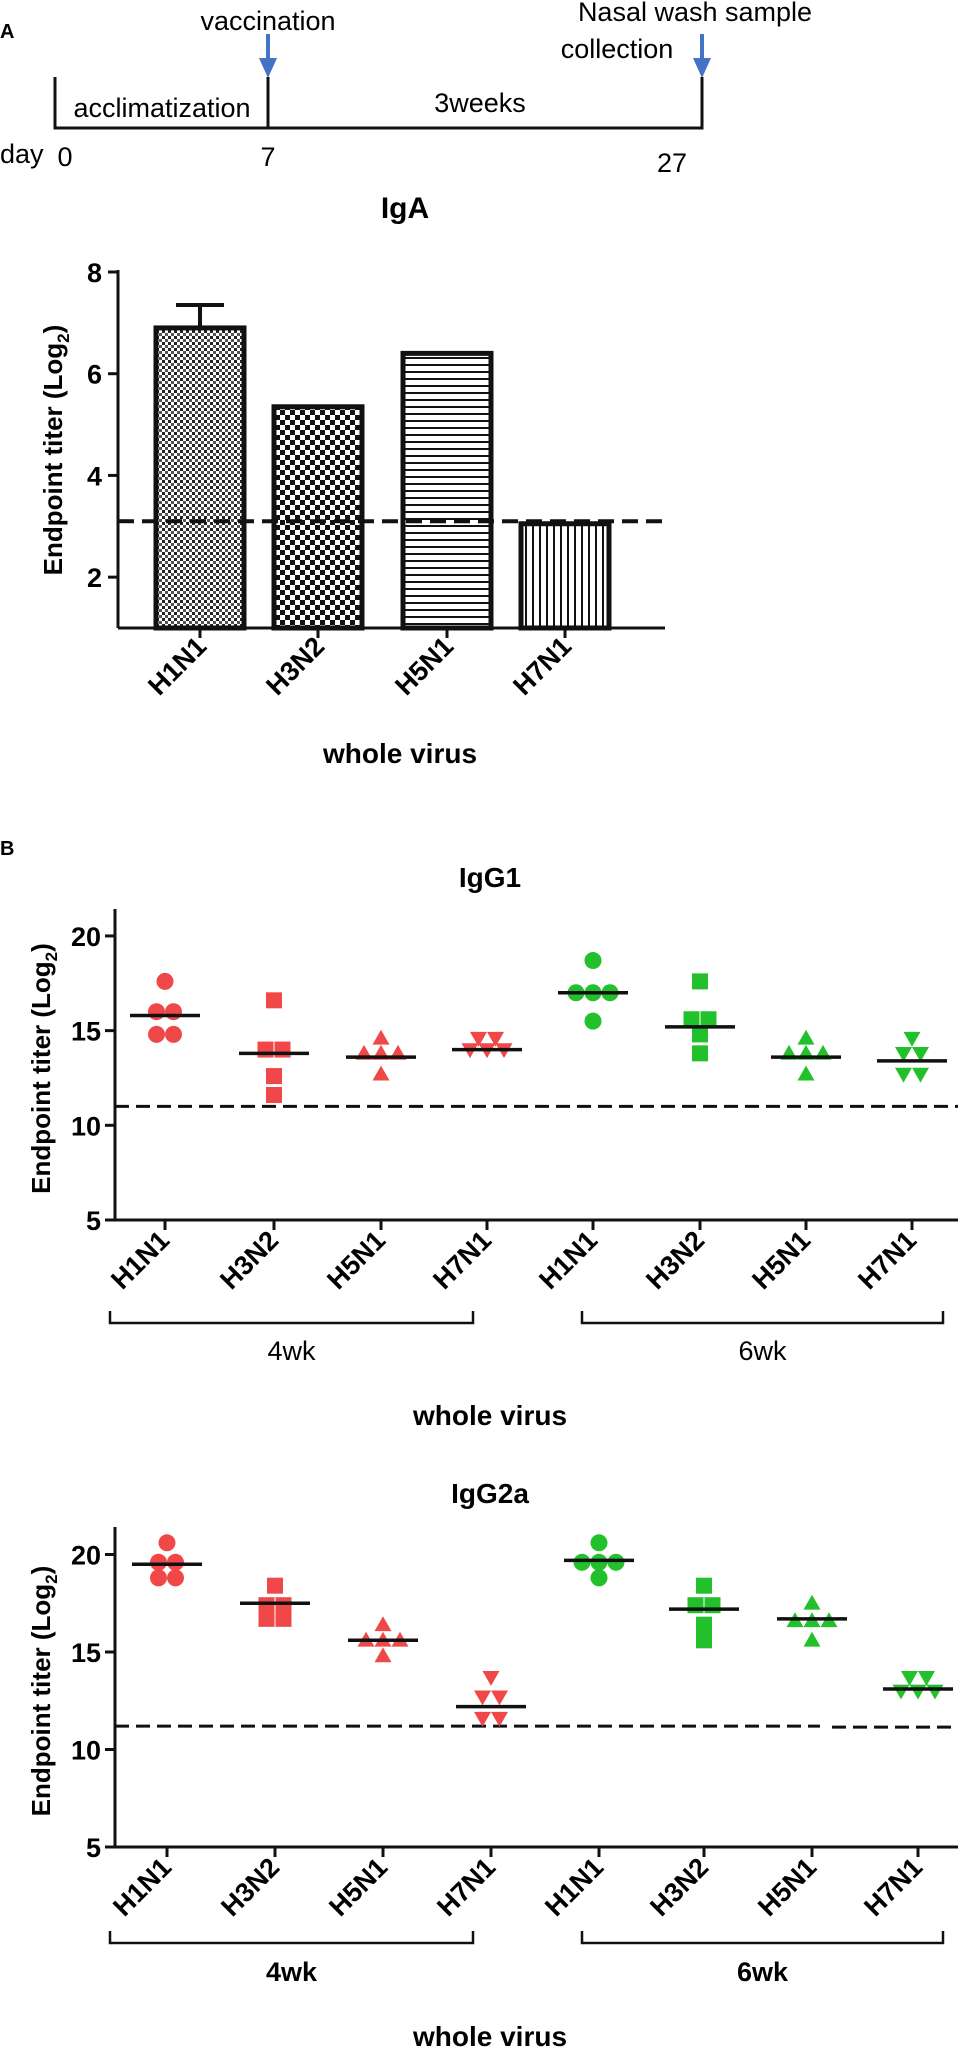 This screenshot has height=2049, width=969. Describe the element at coordinates (489, 1415) in the screenshot. I see `igg1-x-axis-label: whole virus` at that location.